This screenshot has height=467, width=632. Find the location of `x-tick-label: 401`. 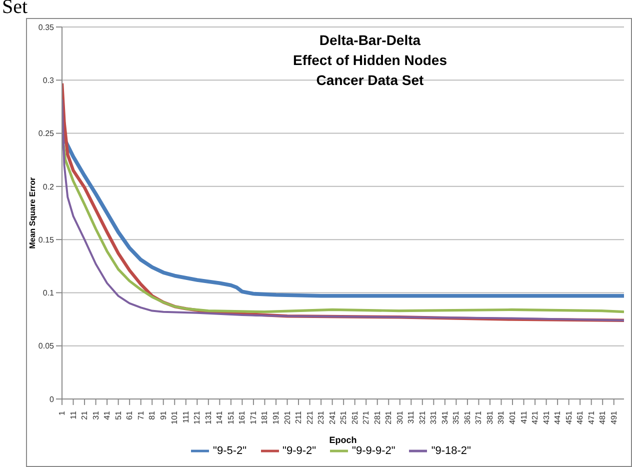

x-tick-label: 401 is located at coordinates (512, 417).